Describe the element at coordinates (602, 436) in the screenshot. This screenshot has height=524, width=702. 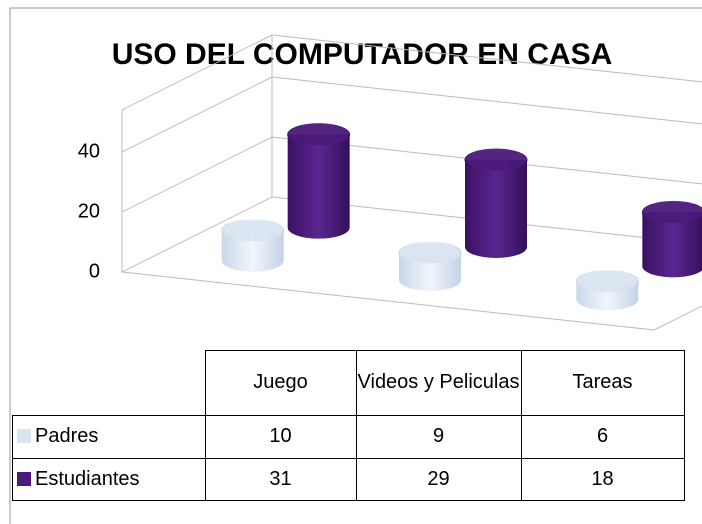
I see `table-value: 6` at that location.